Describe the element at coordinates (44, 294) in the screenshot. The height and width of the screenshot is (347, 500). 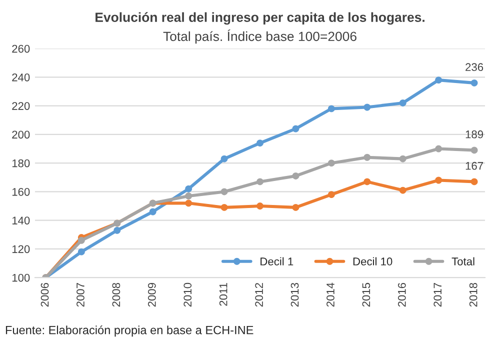
I see `x-tick-label: 2006` at that location.